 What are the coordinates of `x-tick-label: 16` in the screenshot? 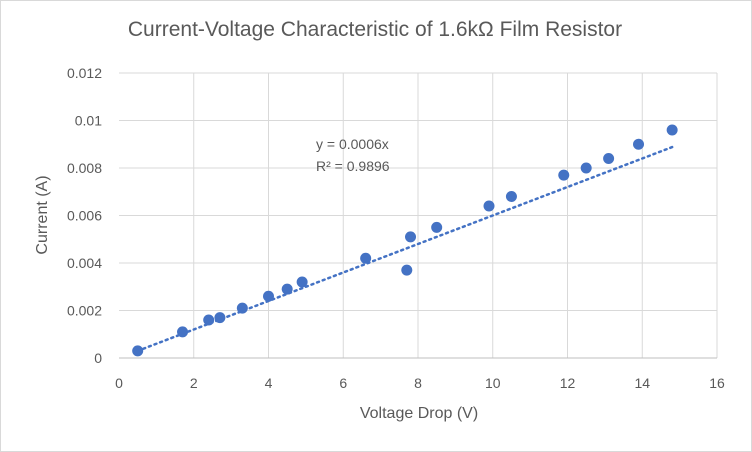 It's located at (717, 383).